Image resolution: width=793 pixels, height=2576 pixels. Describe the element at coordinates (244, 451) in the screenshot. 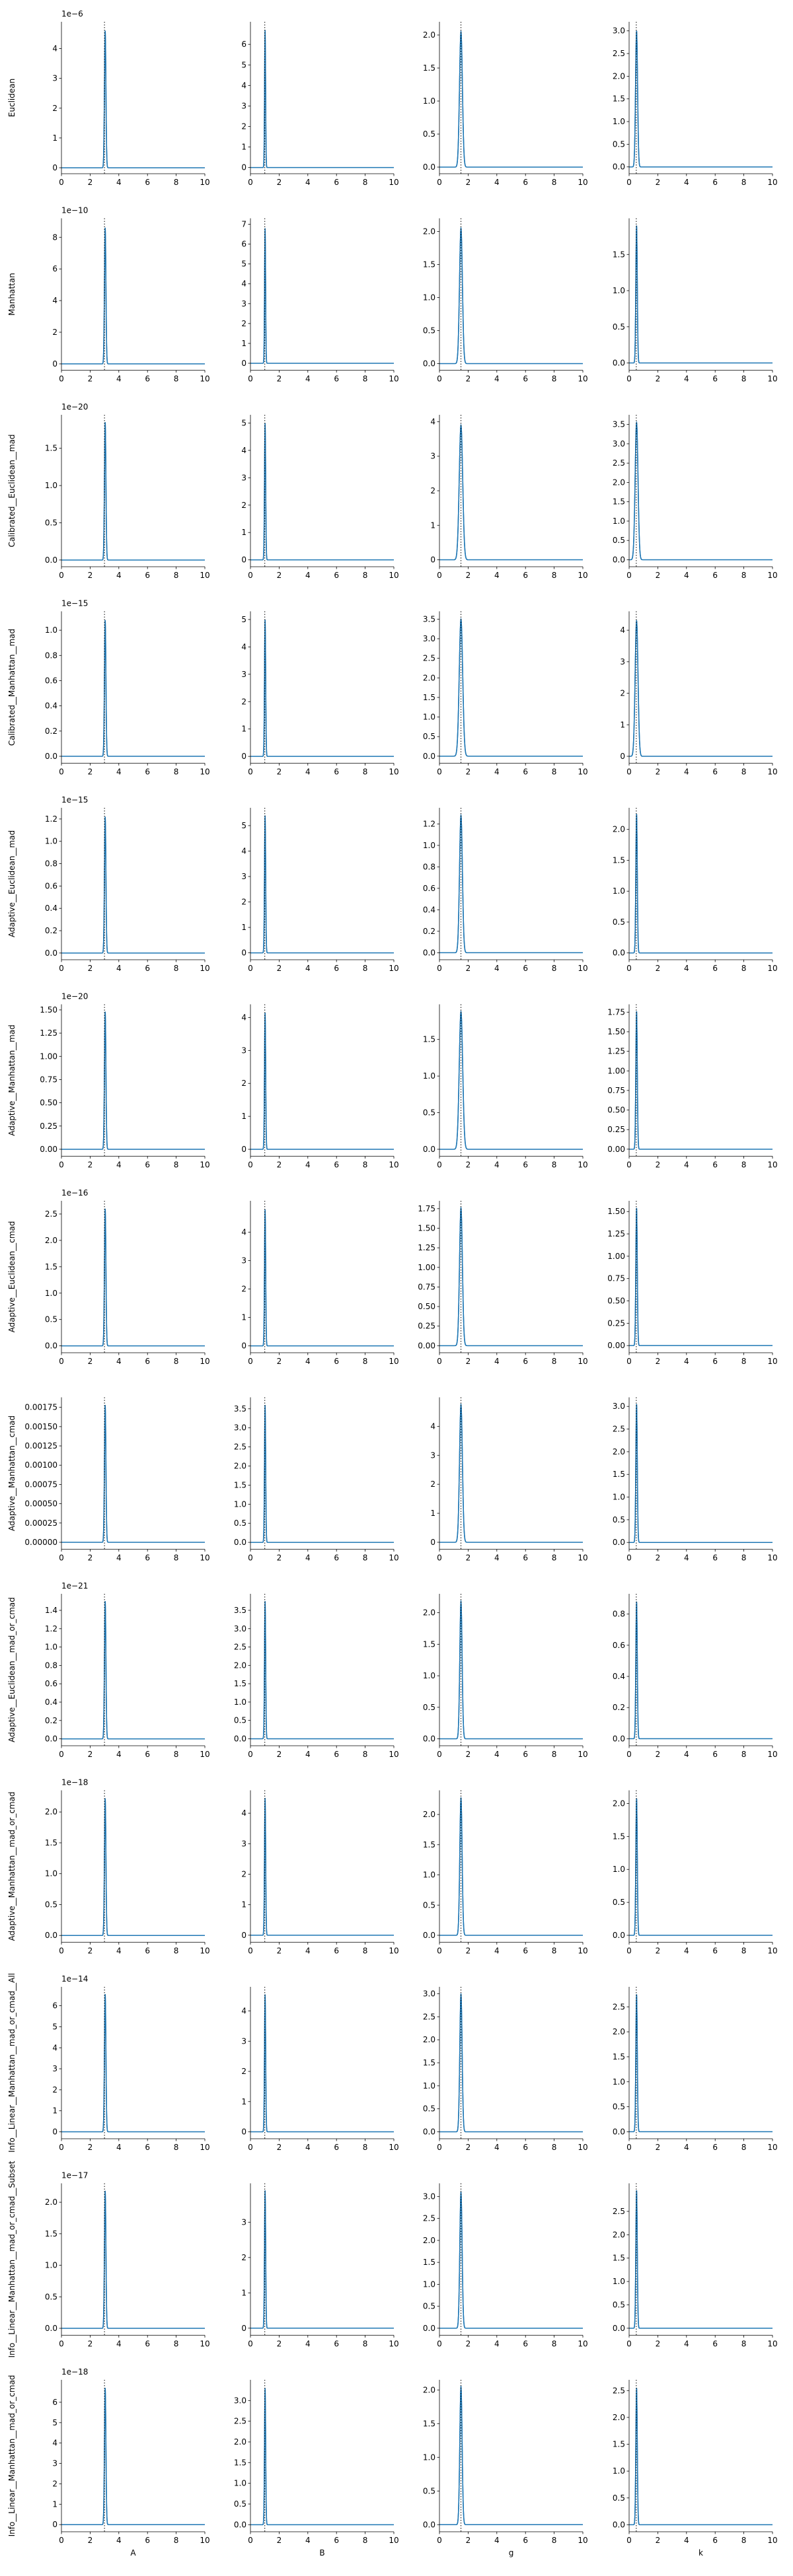

I see `y-tick-label: 4` at that location.